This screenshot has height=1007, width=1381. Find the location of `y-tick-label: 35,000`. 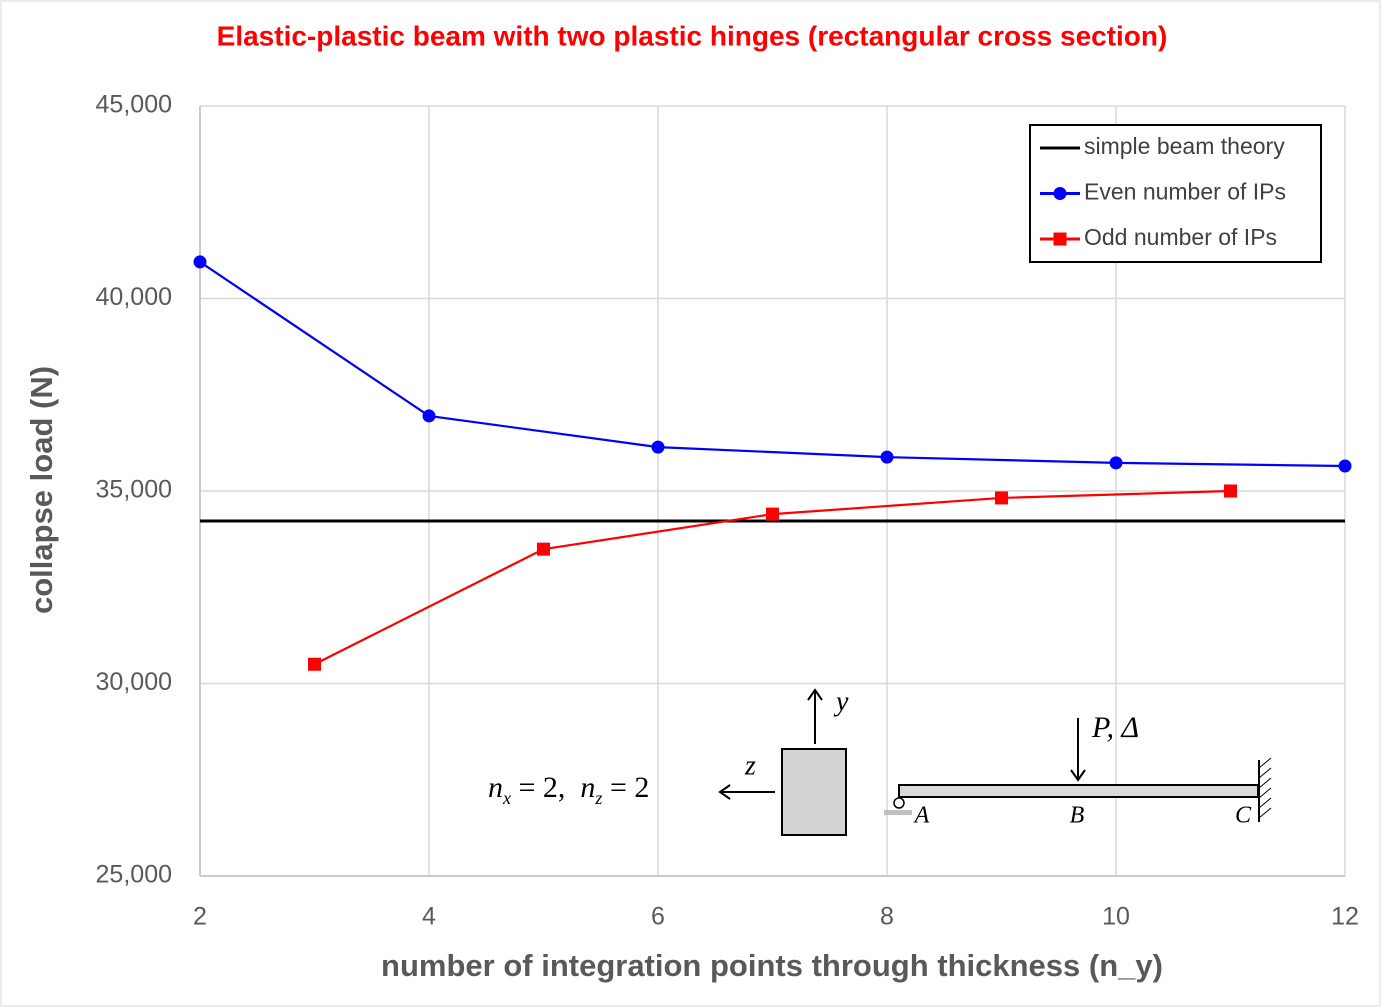

y-tick-label: 35,000 is located at coordinates (134, 490).